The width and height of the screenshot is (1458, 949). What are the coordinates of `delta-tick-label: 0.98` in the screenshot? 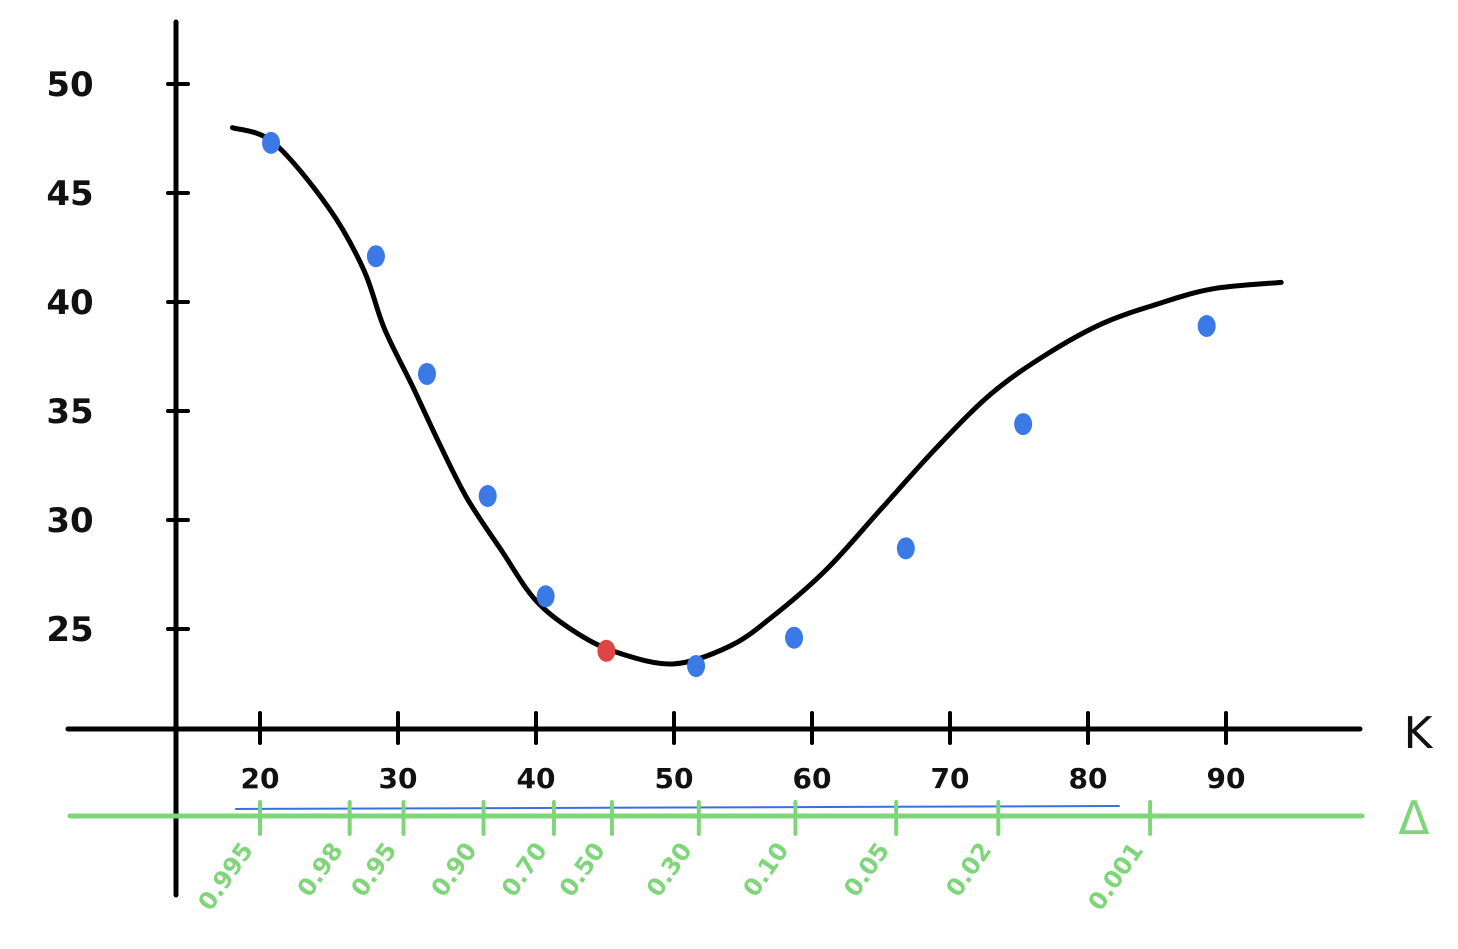 It's located at (320, 869).